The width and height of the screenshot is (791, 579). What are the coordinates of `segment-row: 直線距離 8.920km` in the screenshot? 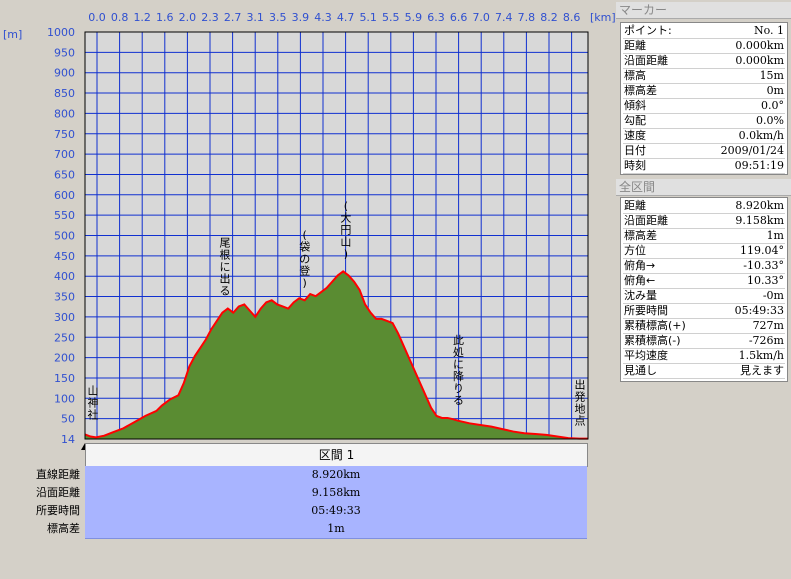 It's located at (294, 475).